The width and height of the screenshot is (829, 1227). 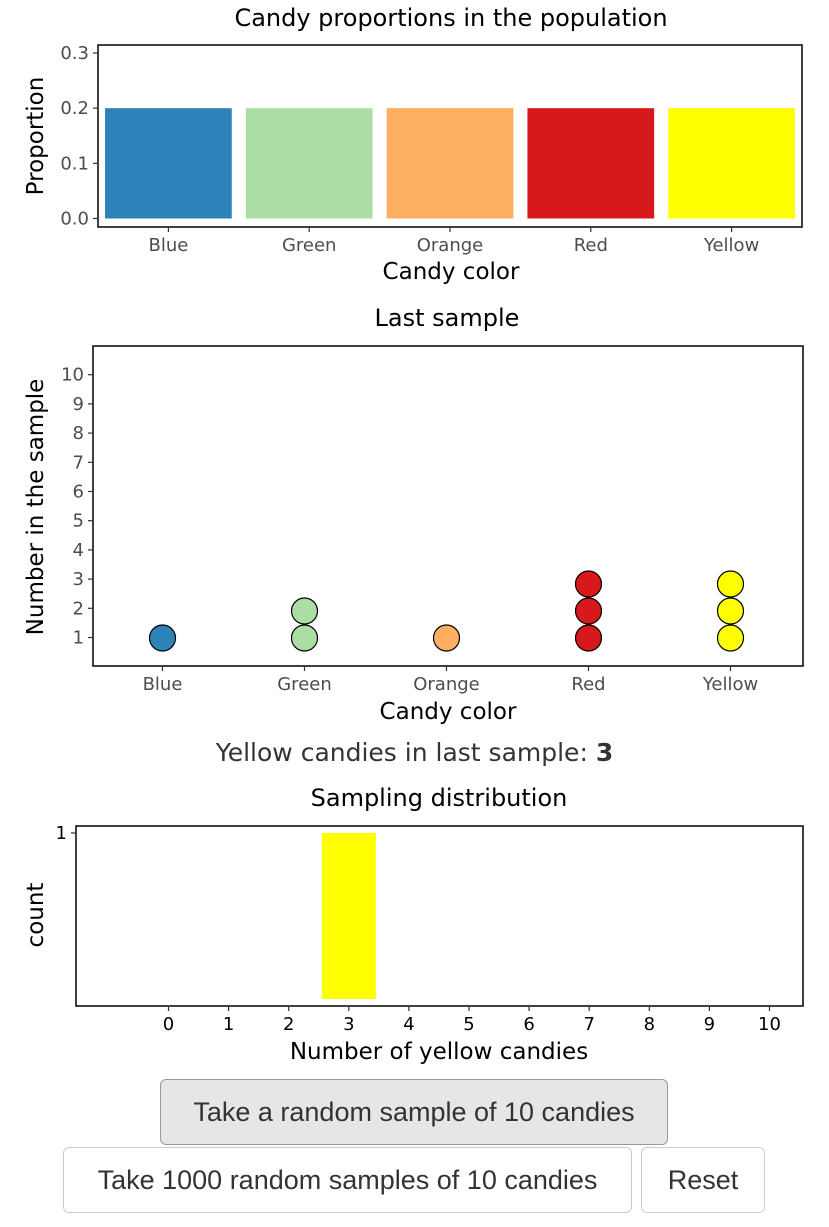 I want to click on bar-orange, so click(x=450, y=163).